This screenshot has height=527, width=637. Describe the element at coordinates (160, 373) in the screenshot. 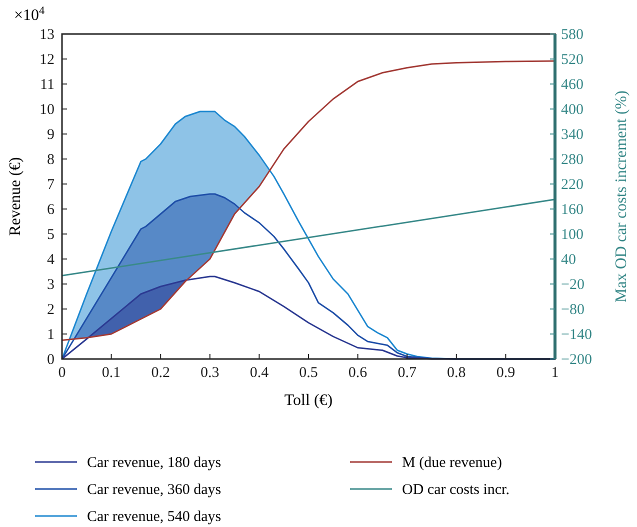

I see `x-tick-label: 0.2` at that location.